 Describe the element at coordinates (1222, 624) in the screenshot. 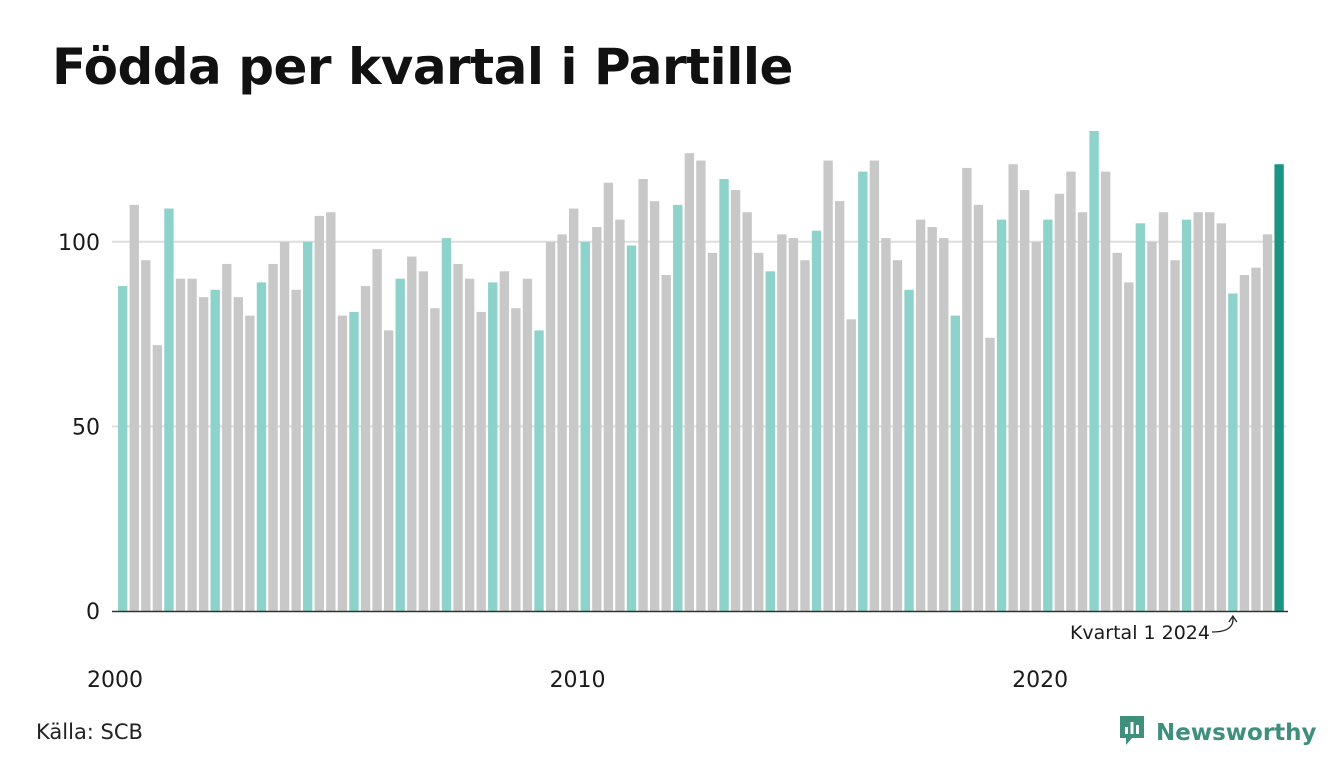

I see `curved-arrow-icon` at that location.